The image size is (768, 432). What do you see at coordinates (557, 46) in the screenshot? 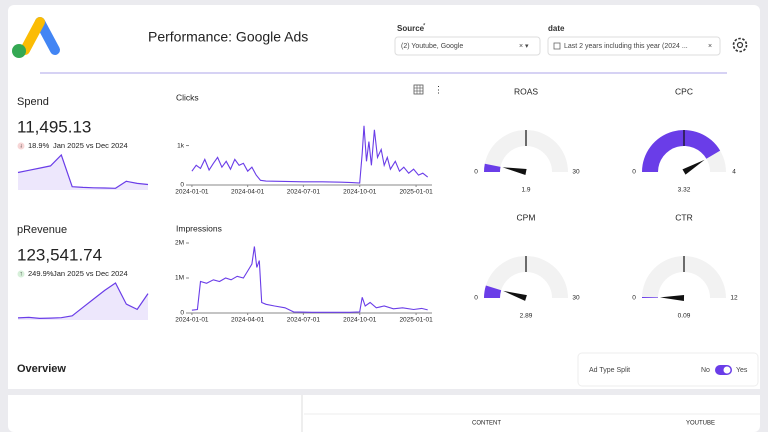
I see `calendar-icon` at bounding box center [557, 46].